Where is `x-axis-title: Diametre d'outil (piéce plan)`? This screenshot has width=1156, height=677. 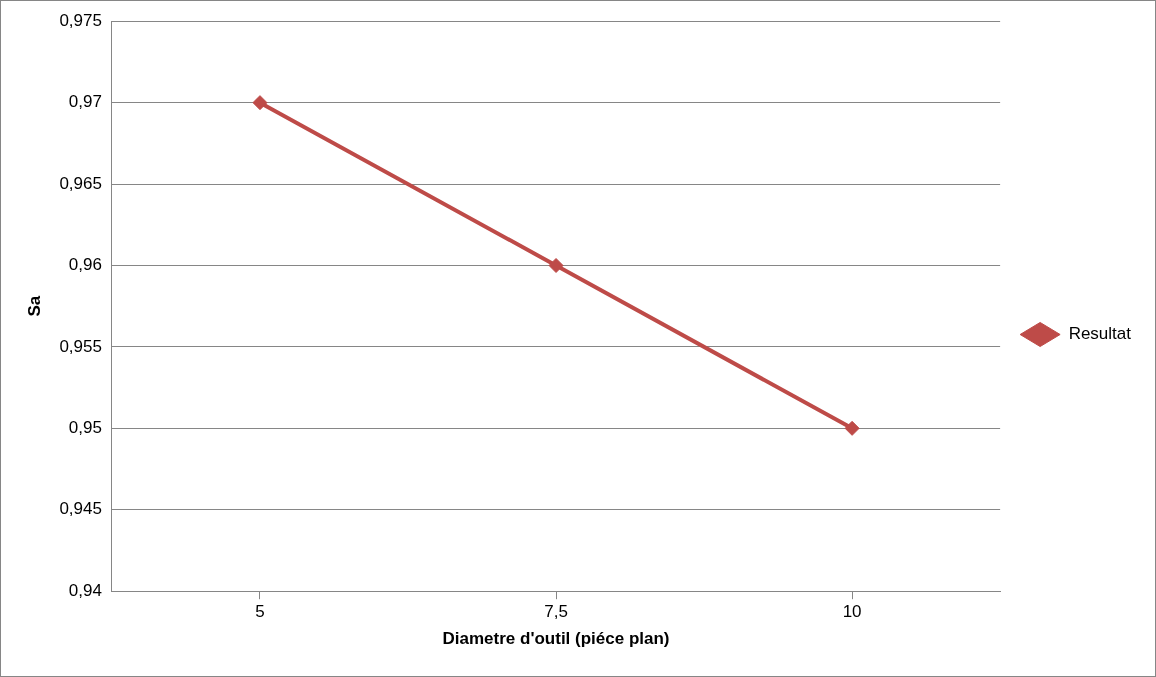 x-axis-title: Diametre d'outil (piéce plan) is located at coordinates (556, 639).